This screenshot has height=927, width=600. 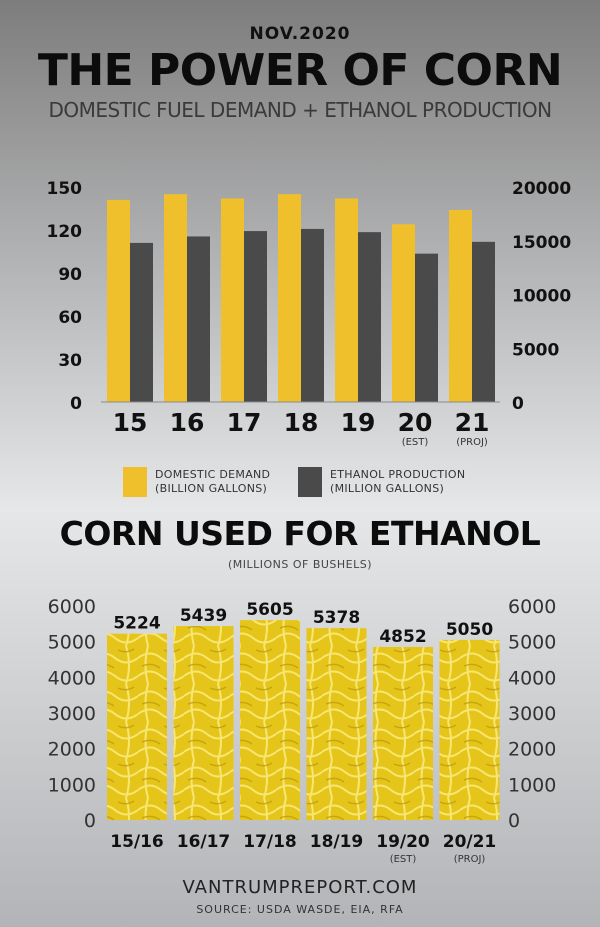 I want to click on data-label: 5224, so click(x=136, y=624).